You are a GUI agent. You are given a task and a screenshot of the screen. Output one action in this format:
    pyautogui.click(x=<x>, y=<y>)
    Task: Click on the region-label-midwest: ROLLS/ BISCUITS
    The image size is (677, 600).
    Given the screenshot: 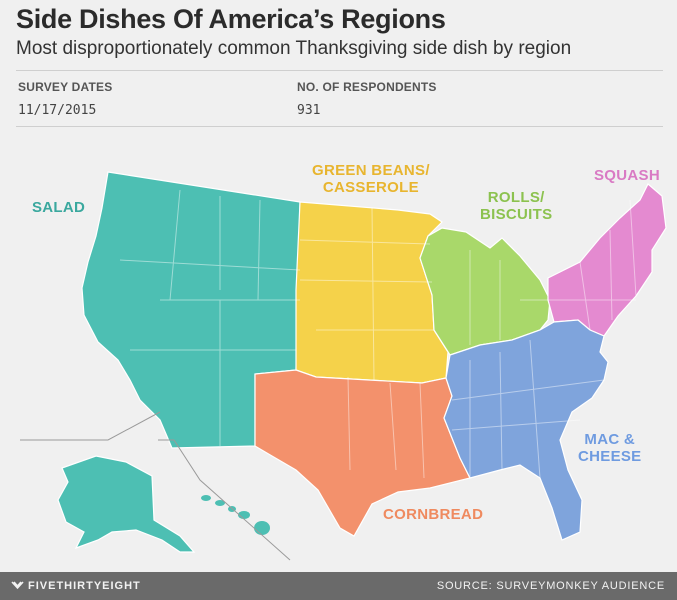 What is the action you would take?
    pyautogui.click(x=516, y=206)
    